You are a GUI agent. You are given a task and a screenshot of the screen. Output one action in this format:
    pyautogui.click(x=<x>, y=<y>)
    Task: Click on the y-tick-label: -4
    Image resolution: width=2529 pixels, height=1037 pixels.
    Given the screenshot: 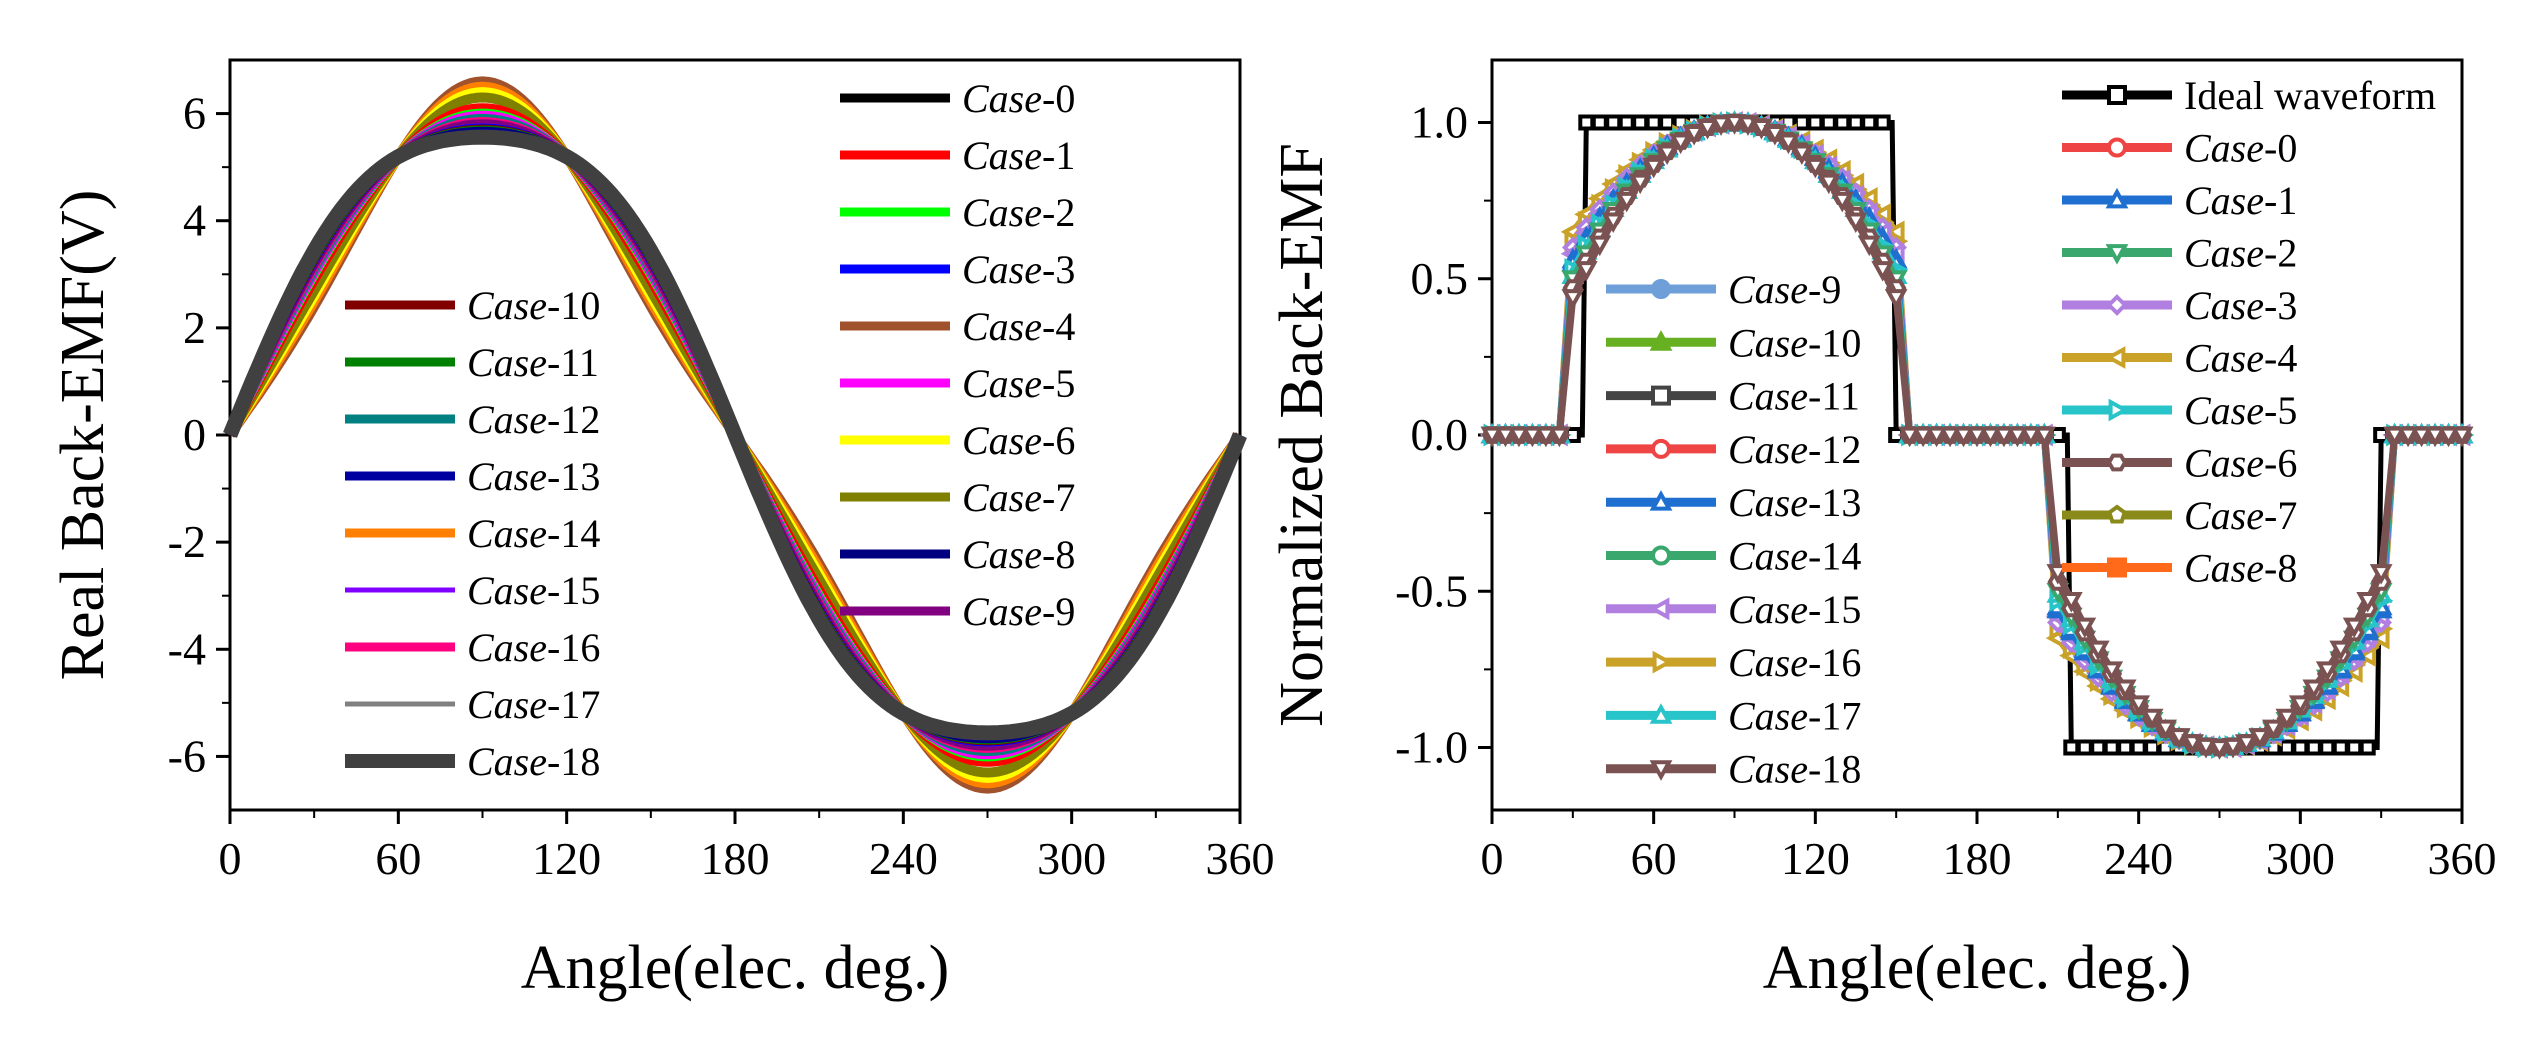 What is the action you would take?
    pyautogui.click(x=187, y=648)
    